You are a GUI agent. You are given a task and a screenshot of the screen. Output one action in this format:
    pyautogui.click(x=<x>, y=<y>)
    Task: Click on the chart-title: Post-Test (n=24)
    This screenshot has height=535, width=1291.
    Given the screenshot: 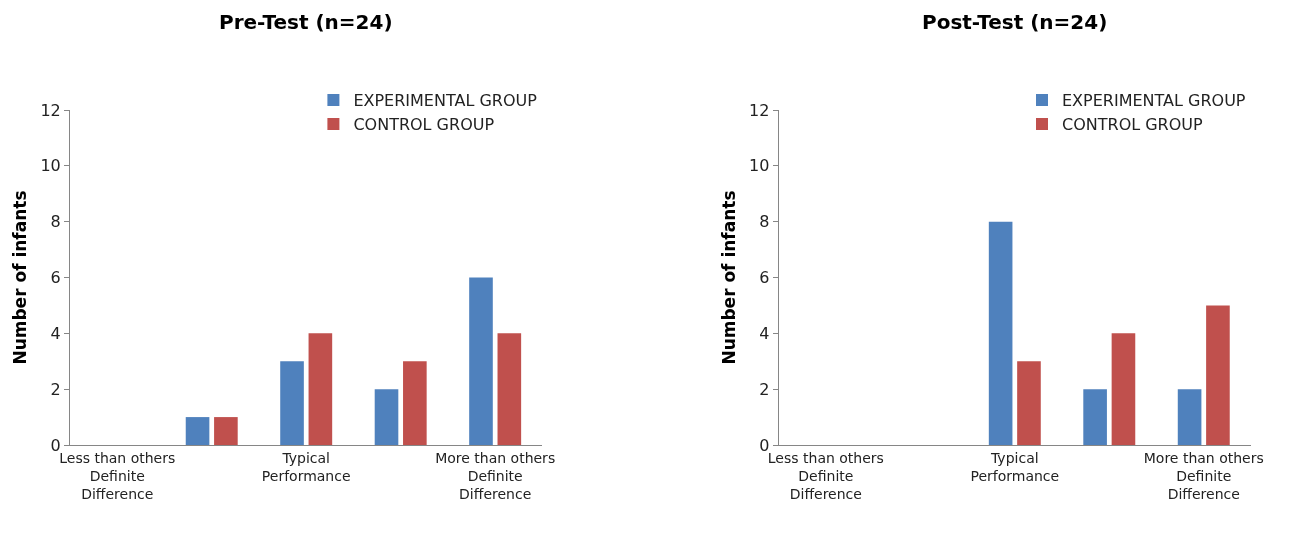 What is the action you would take?
    pyautogui.click(x=1015, y=22)
    